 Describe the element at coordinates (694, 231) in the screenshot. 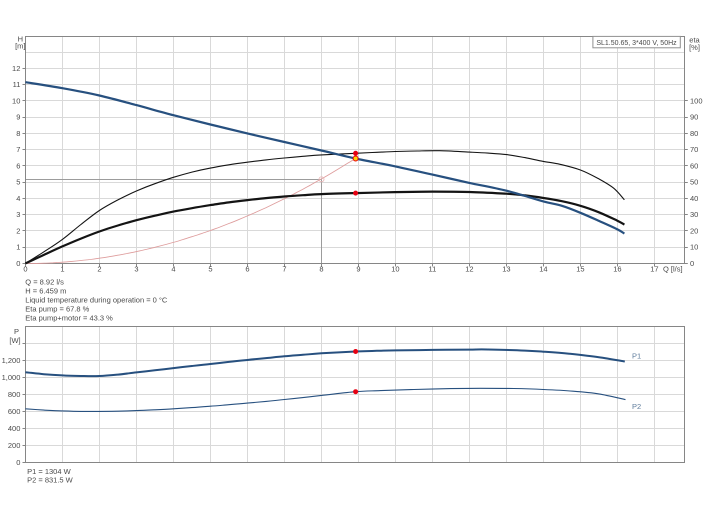

I see `svg-text: 20` at that location.